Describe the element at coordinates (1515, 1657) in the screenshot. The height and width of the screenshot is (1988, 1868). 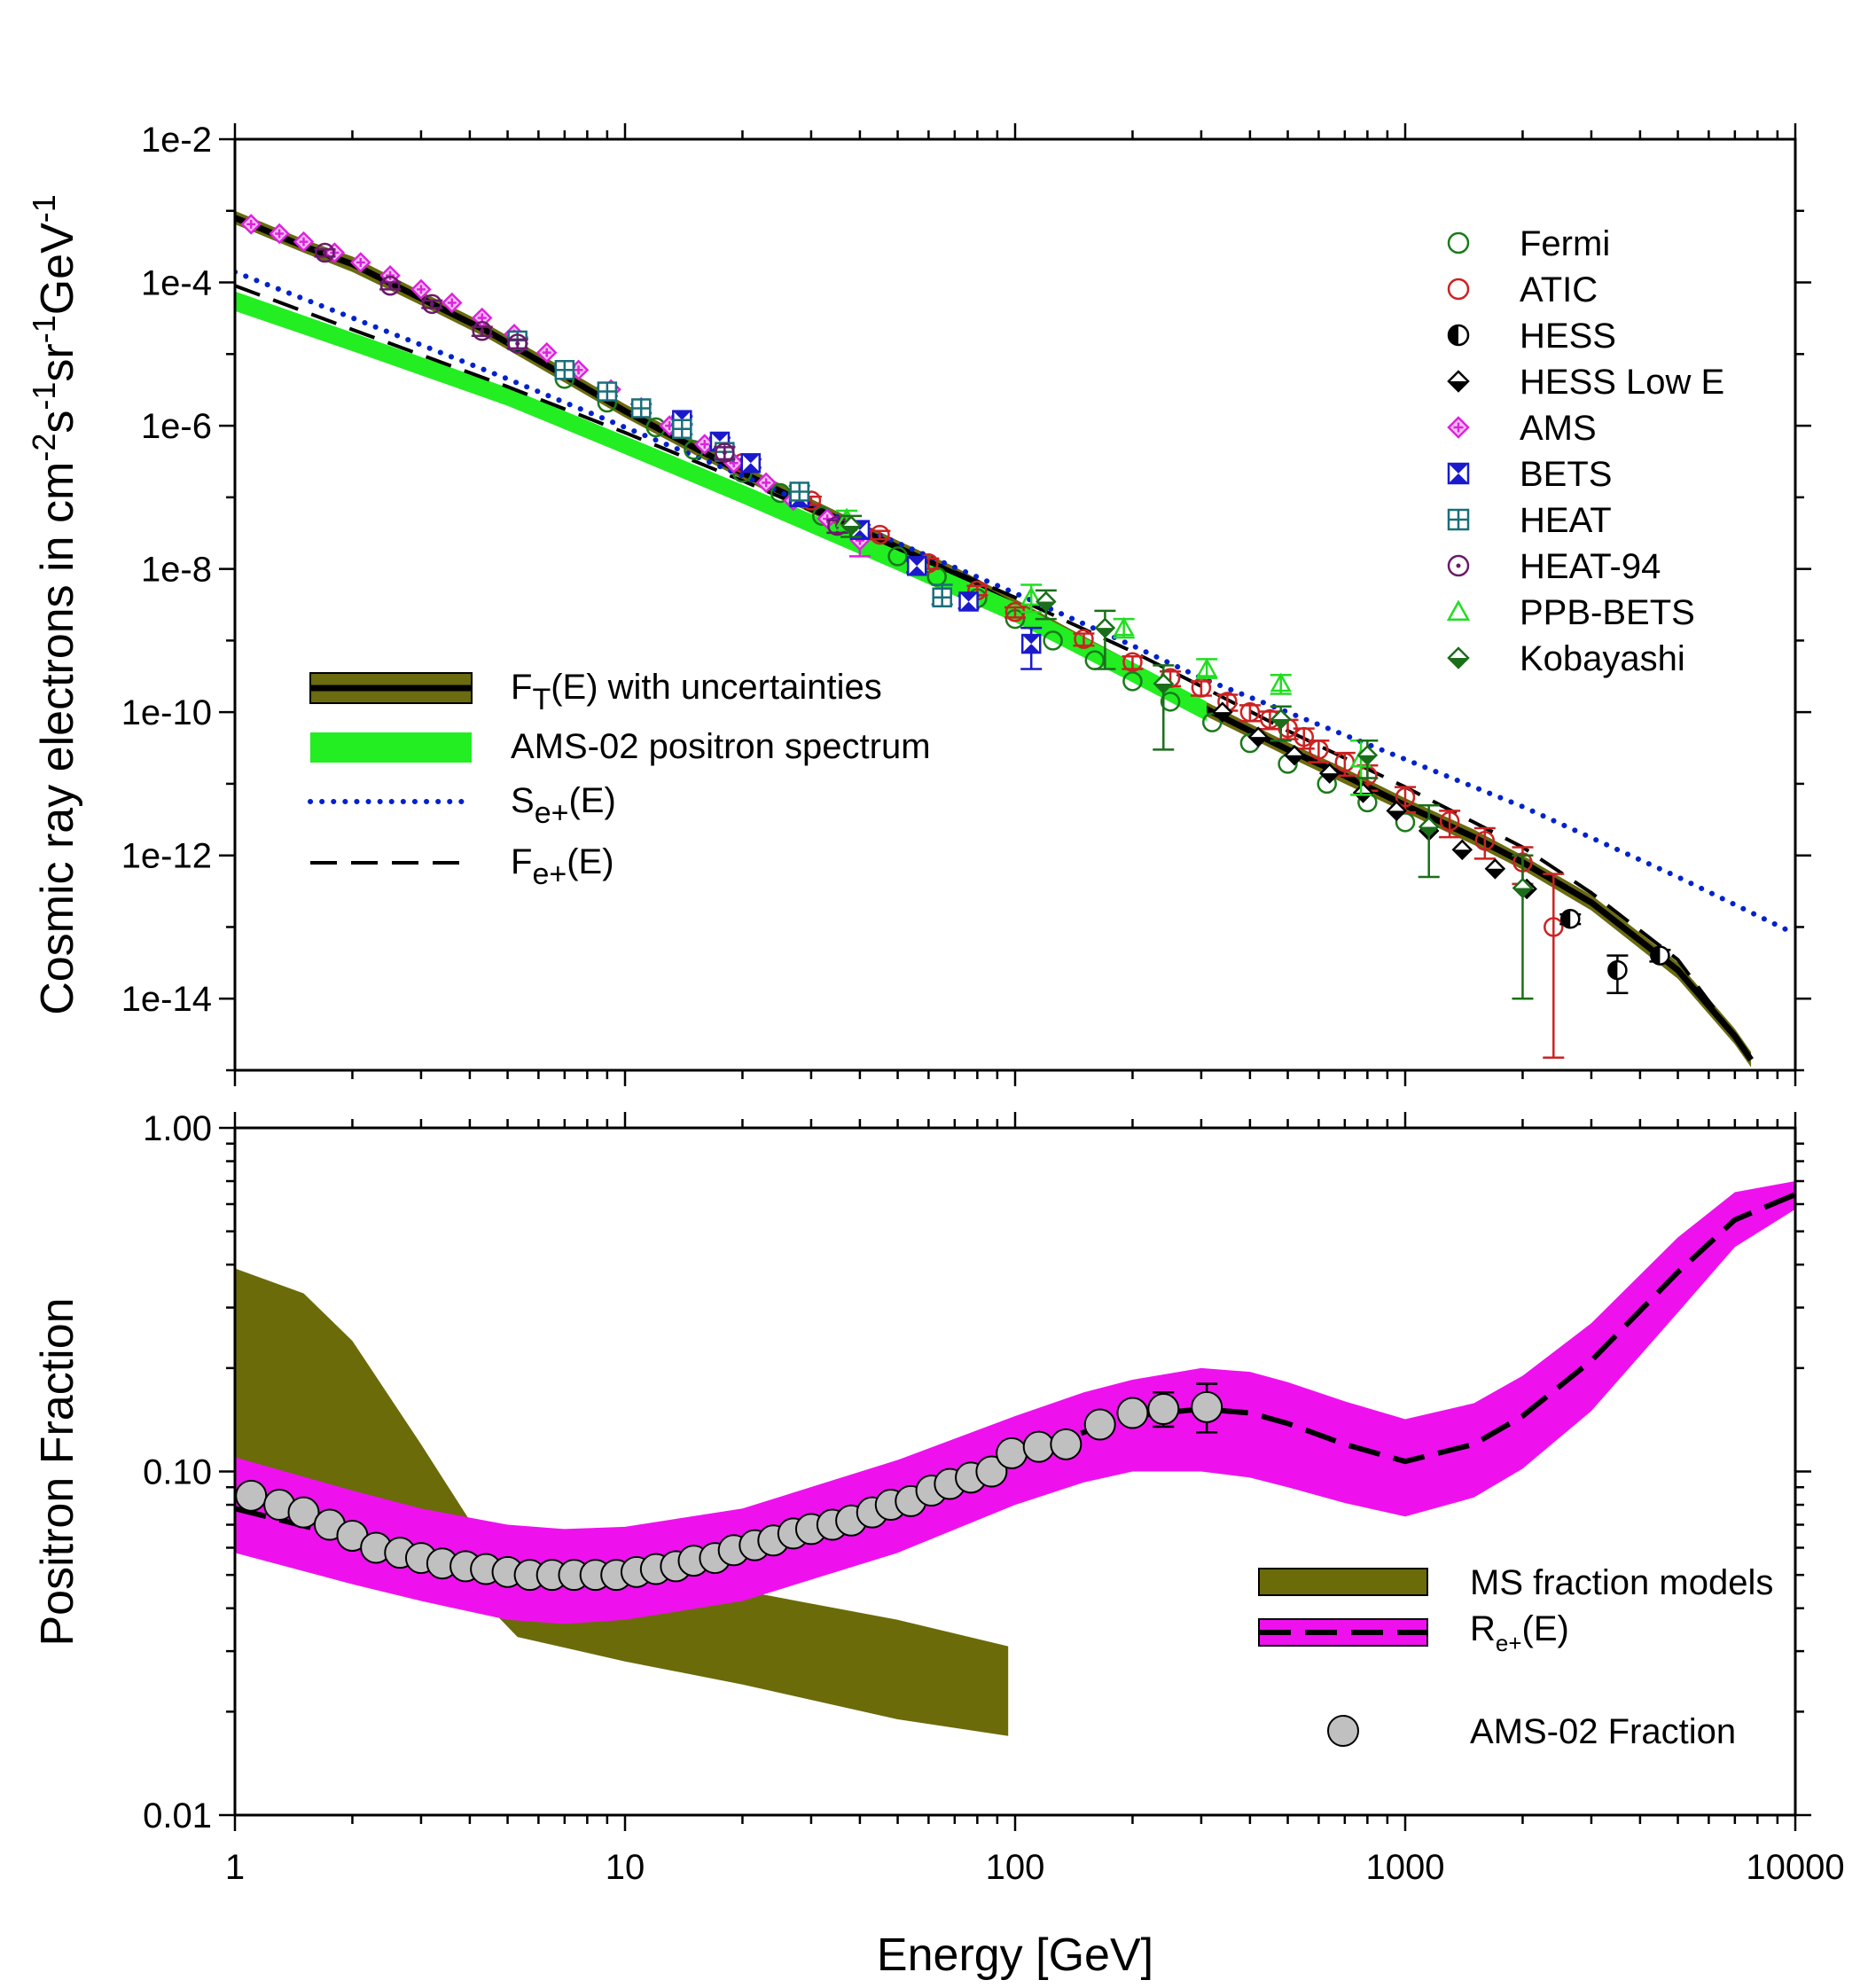
I see `bottom-legend: MS fraction models Re+(E) AMS-02 Fraction` at that location.